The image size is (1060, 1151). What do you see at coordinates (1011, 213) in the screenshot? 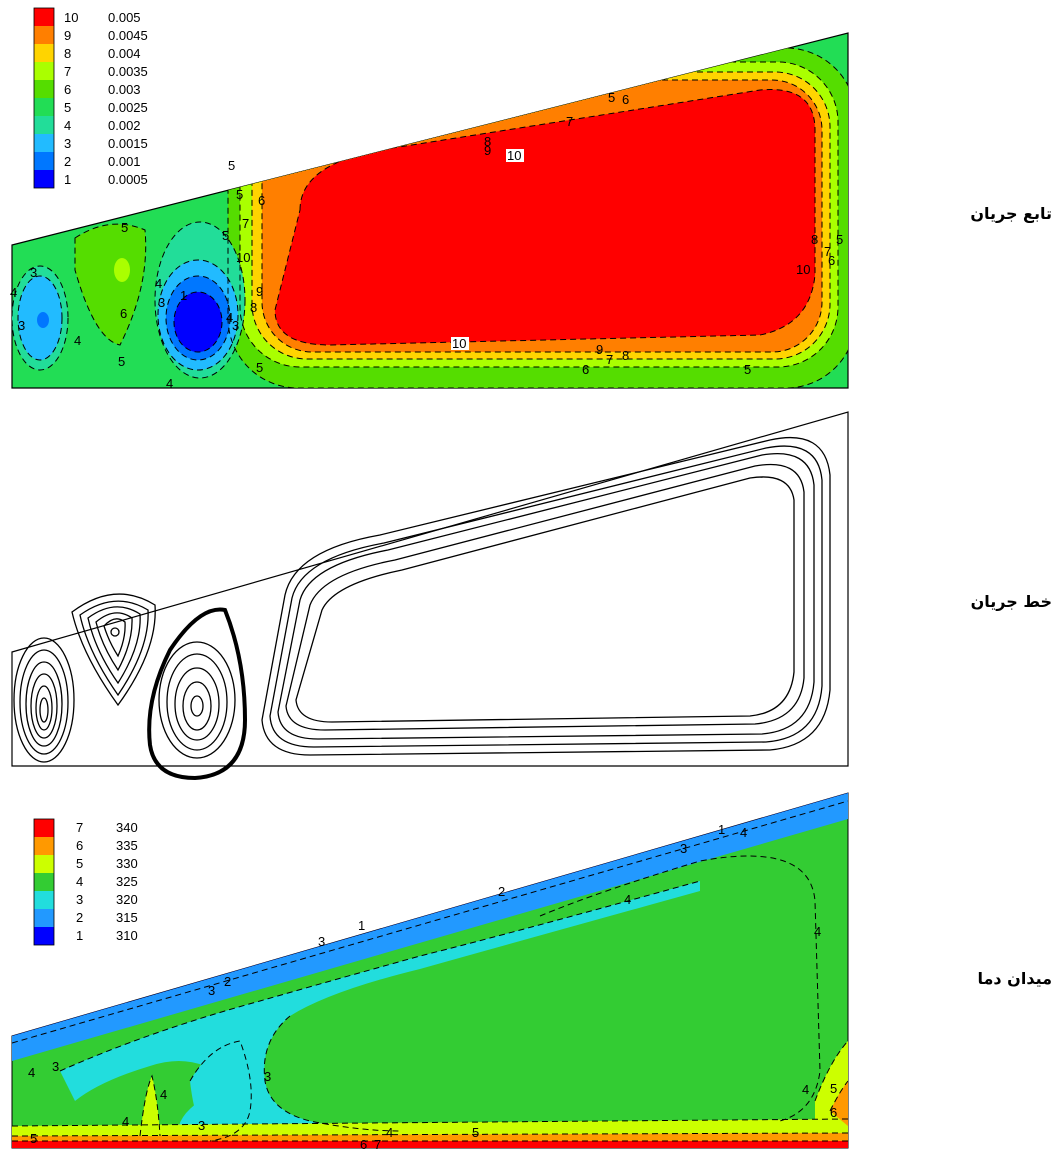
I see `stream-function-title: تابع جریان` at bounding box center [1011, 213].